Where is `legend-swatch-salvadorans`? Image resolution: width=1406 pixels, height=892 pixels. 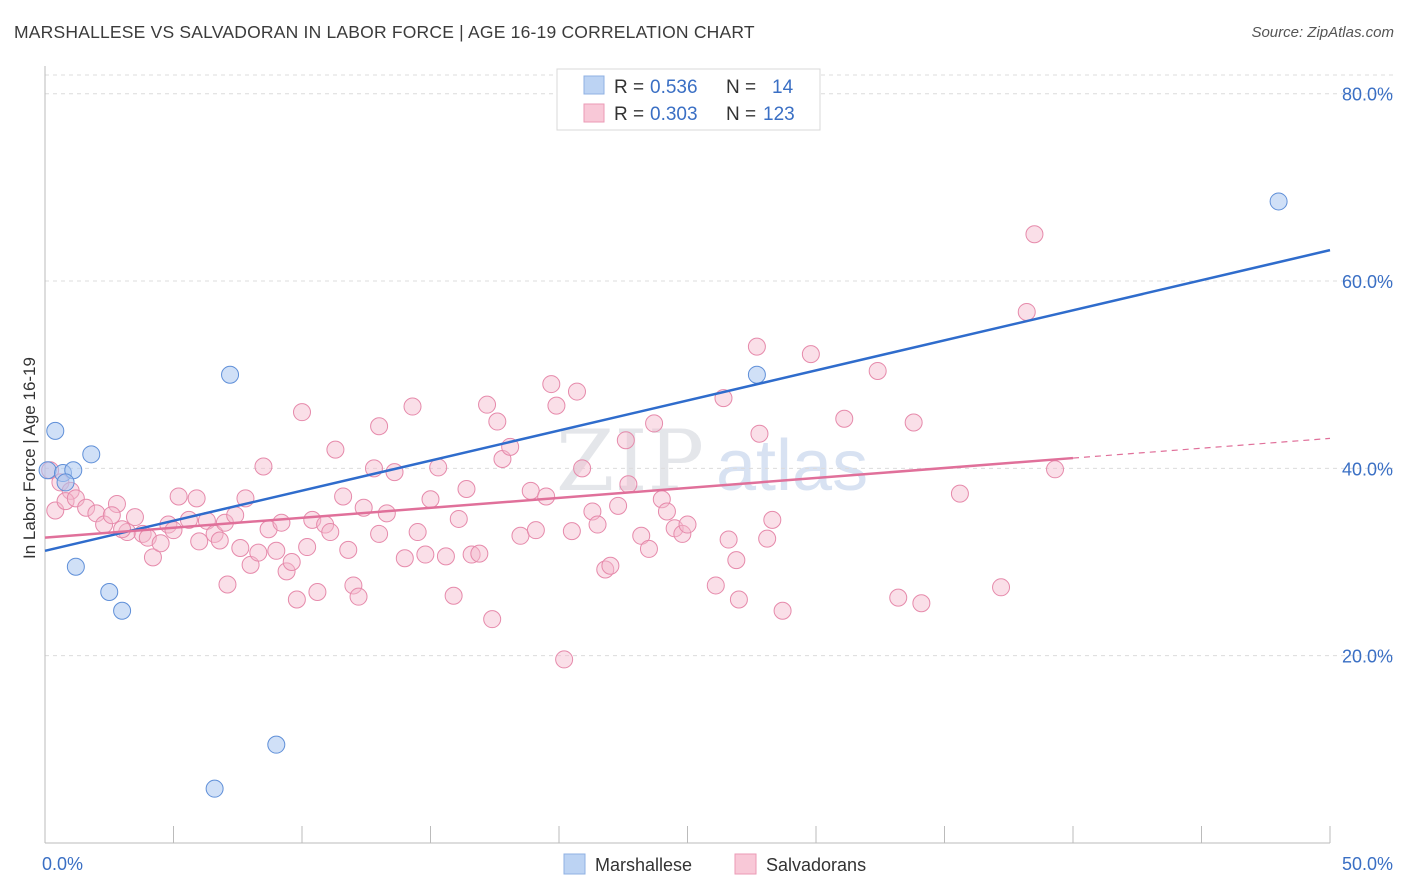 legend-swatch-salvadorans is located at coordinates (594, 113).